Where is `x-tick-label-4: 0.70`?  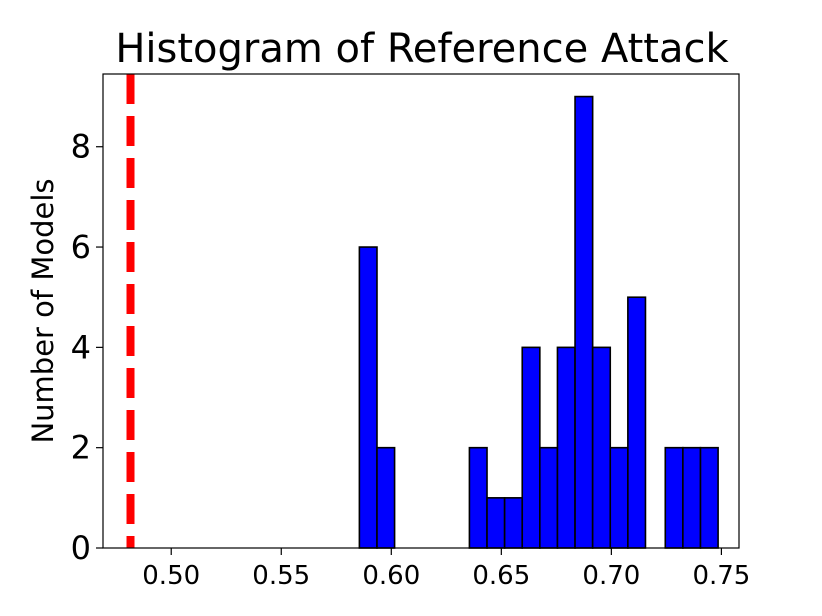 x-tick-label-4: 0.70 is located at coordinates (611, 576).